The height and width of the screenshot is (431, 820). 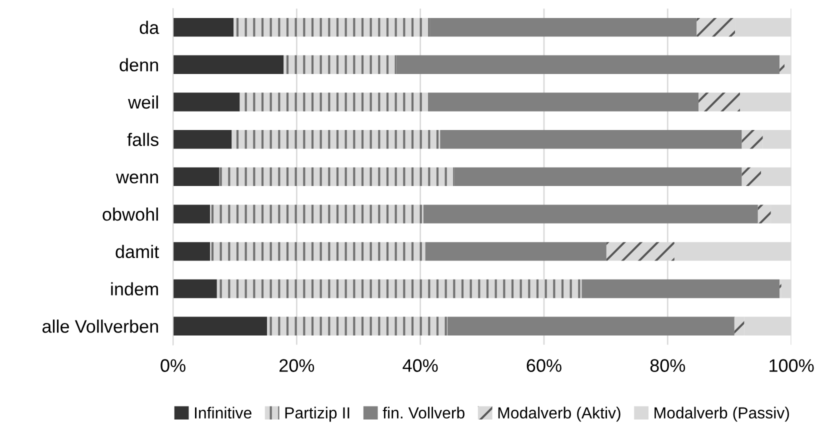 I want to click on y-tick-label: indem, so click(x=134, y=289).